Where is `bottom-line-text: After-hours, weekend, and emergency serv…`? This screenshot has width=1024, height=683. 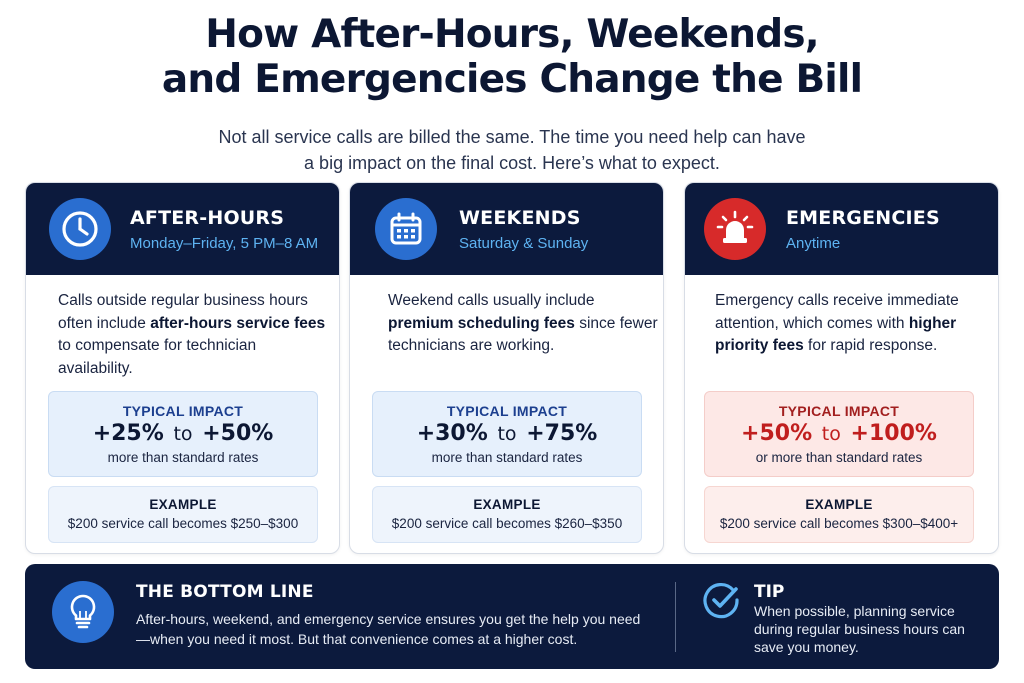
bottom-line-text: After-hours, weekend, and emergency serv… is located at coordinates (388, 629).